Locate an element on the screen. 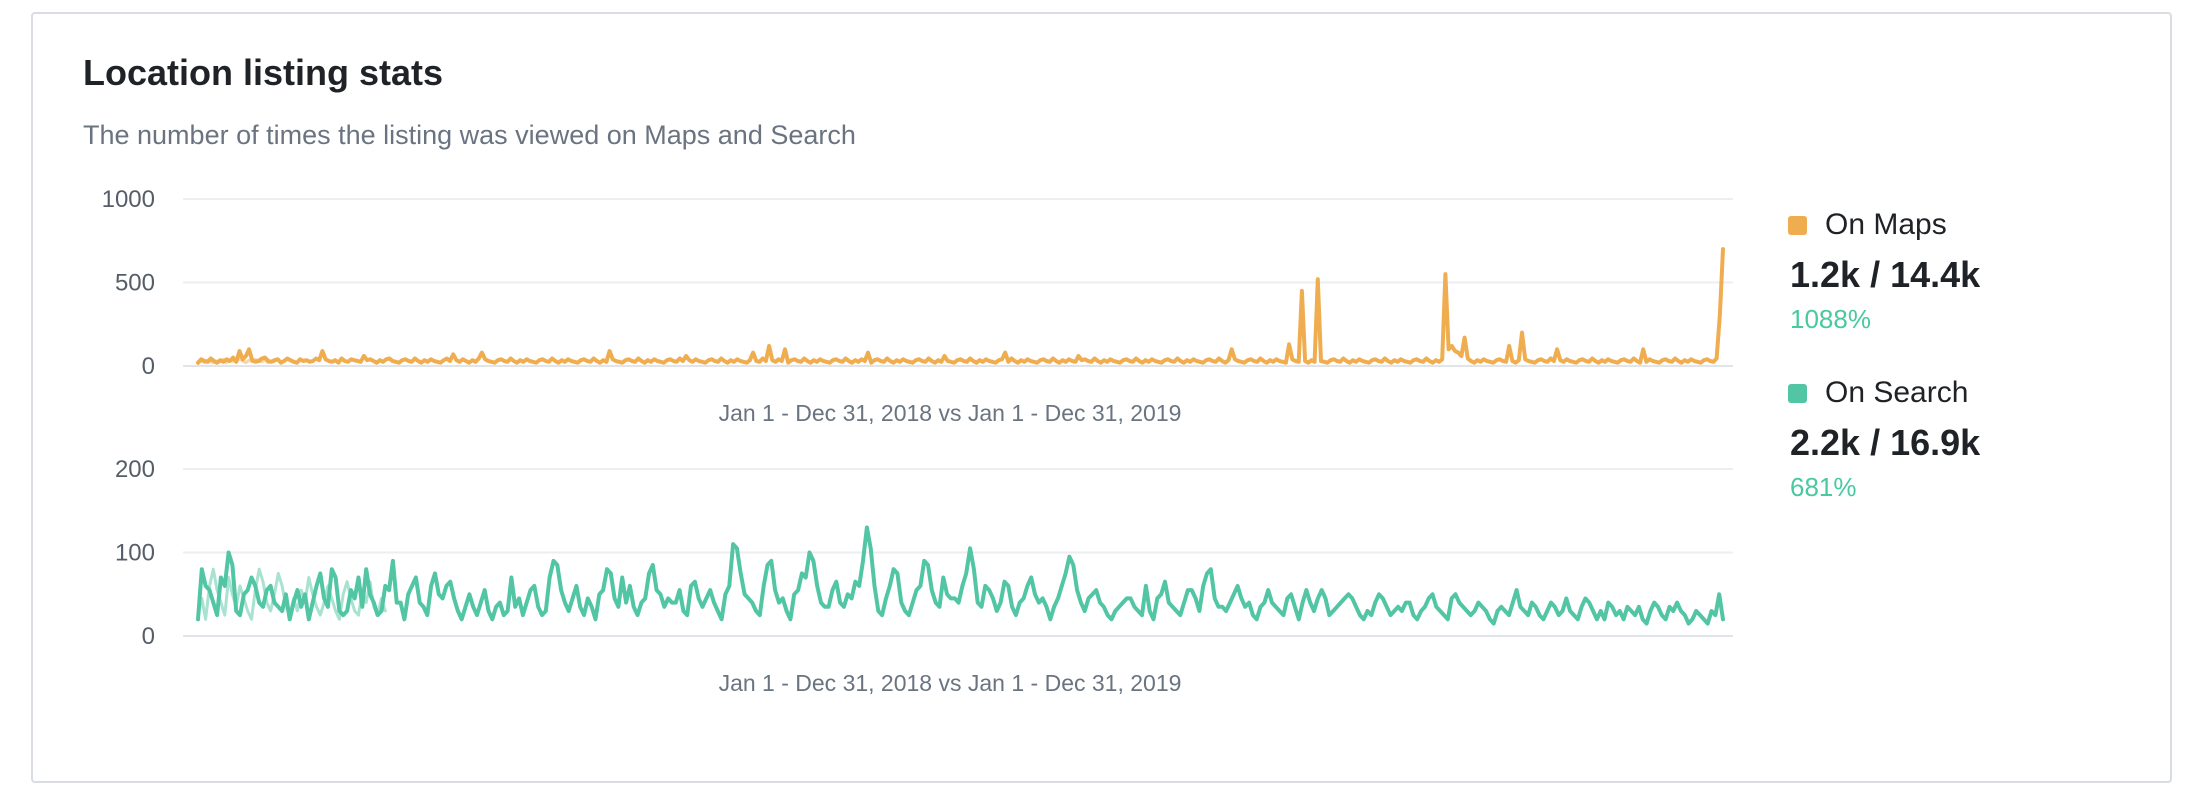 The height and width of the screenshot is (790, 2192). y-tick-label: 100 is located at coordinates (135, 553).